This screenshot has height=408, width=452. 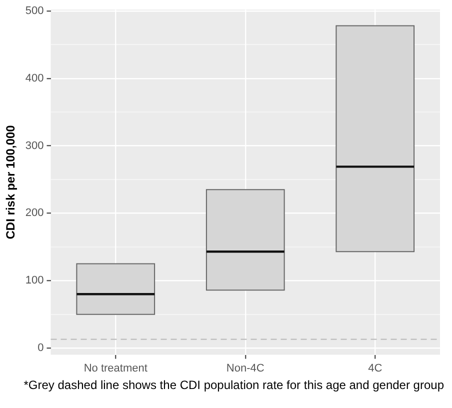 I want to click on y-tick-label: 500, so click(x=34, y=10).